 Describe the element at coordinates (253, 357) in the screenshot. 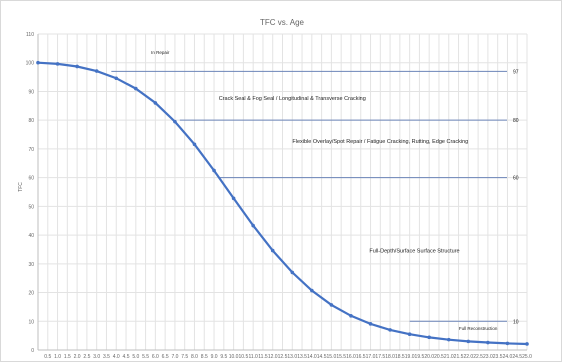

I see `x-tick-label: 11.0` at that location.